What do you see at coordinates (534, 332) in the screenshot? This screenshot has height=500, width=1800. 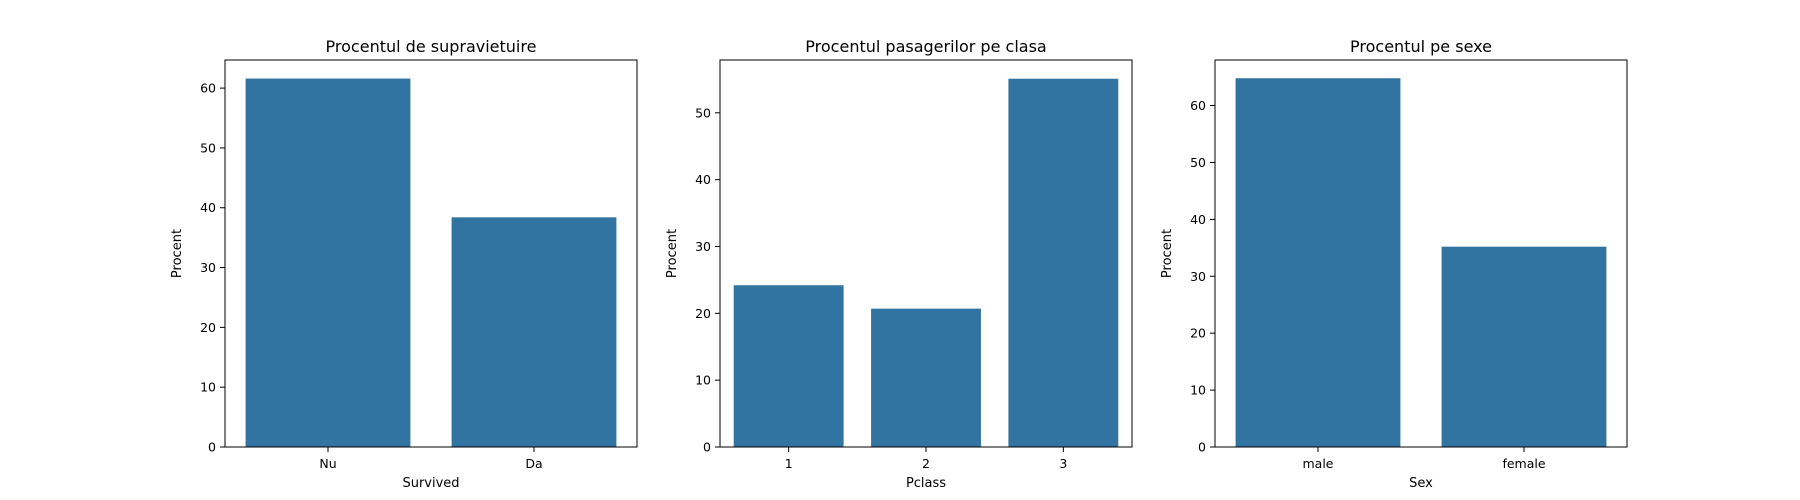 I see `bar-Da` at bounding box center [534, 332].